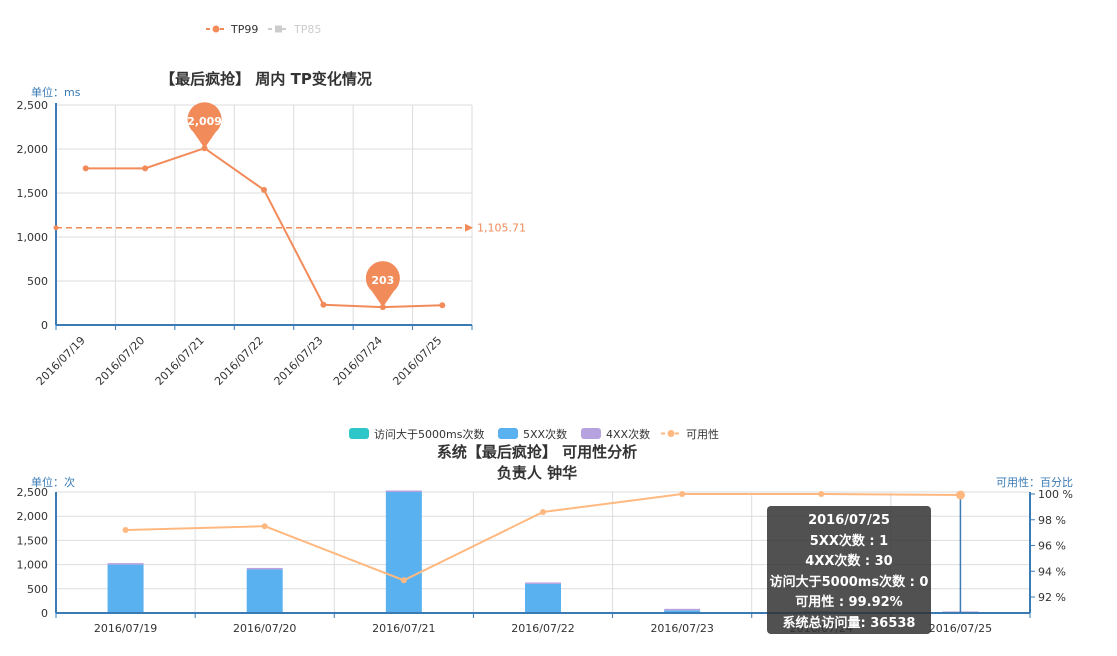 Image resolution: width=1117 pixels, height=656 pixels. I want to click on tooltip-5xx: 5XX次数 : 1, so click(849, 541).